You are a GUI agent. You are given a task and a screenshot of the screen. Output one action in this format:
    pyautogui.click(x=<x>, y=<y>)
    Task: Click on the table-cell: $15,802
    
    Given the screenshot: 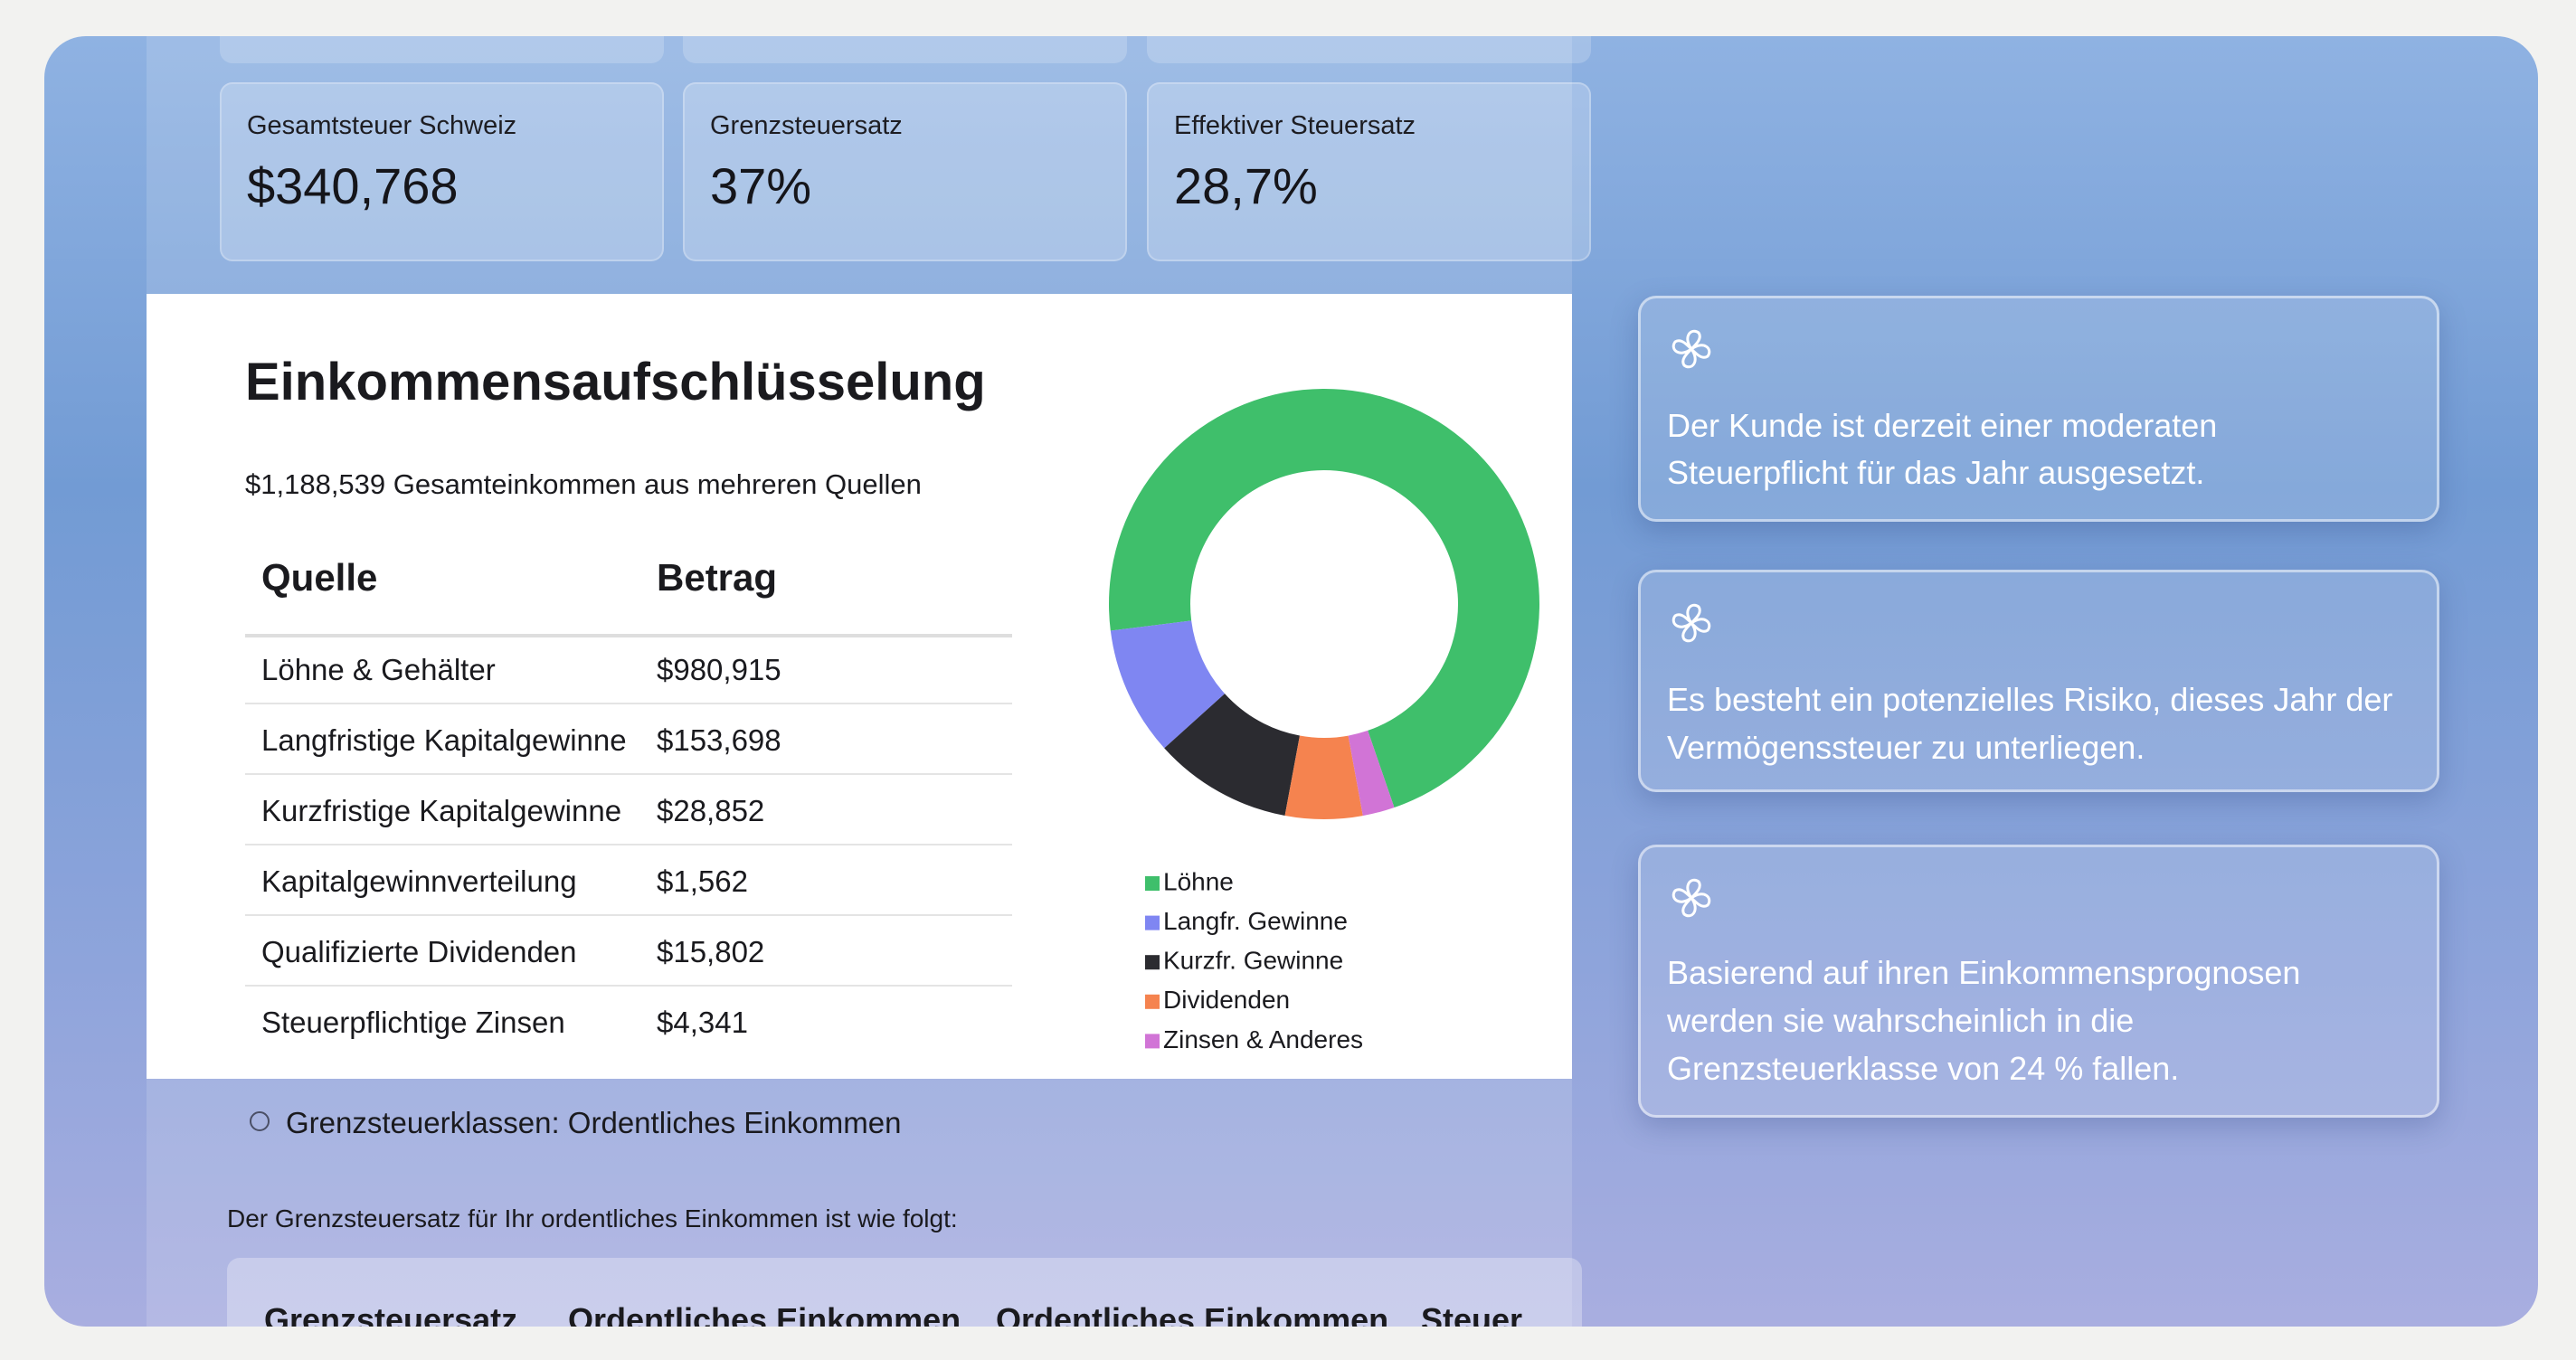 What is the action you would take?
    pyautogui.click(x=711, y=951)
    